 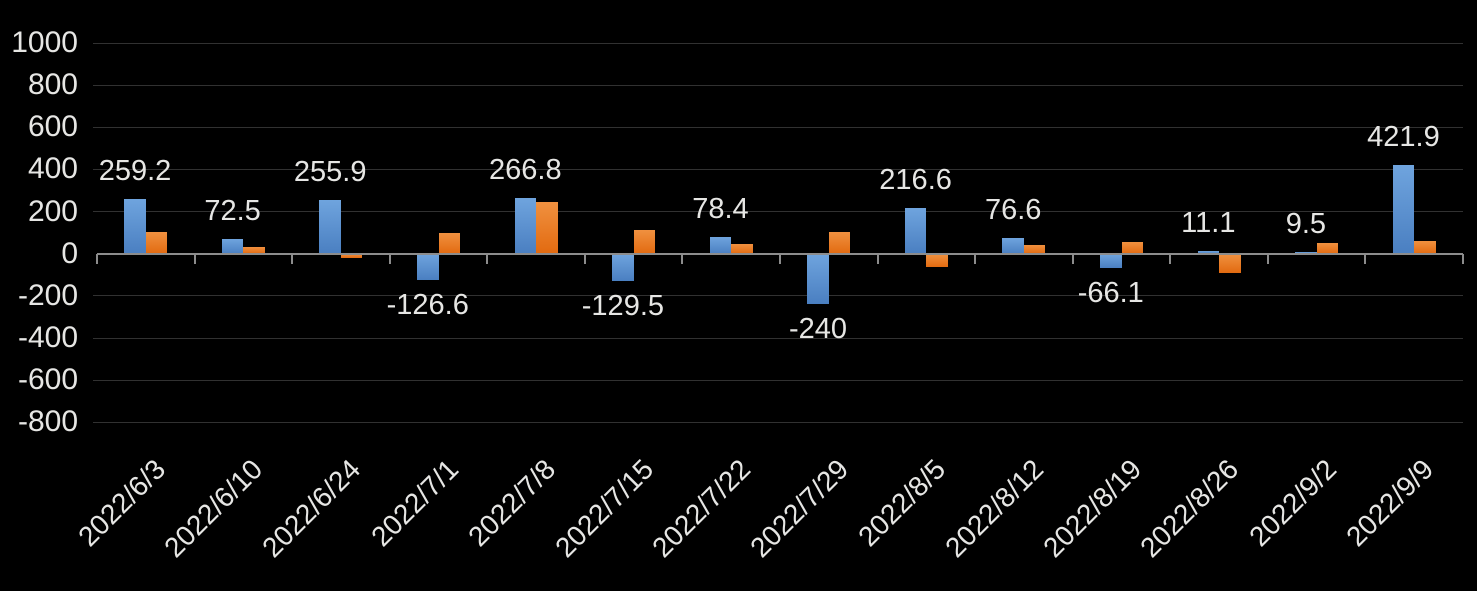 I want to click on y-axis-tick-label: 800, so click(x=52, y=85).